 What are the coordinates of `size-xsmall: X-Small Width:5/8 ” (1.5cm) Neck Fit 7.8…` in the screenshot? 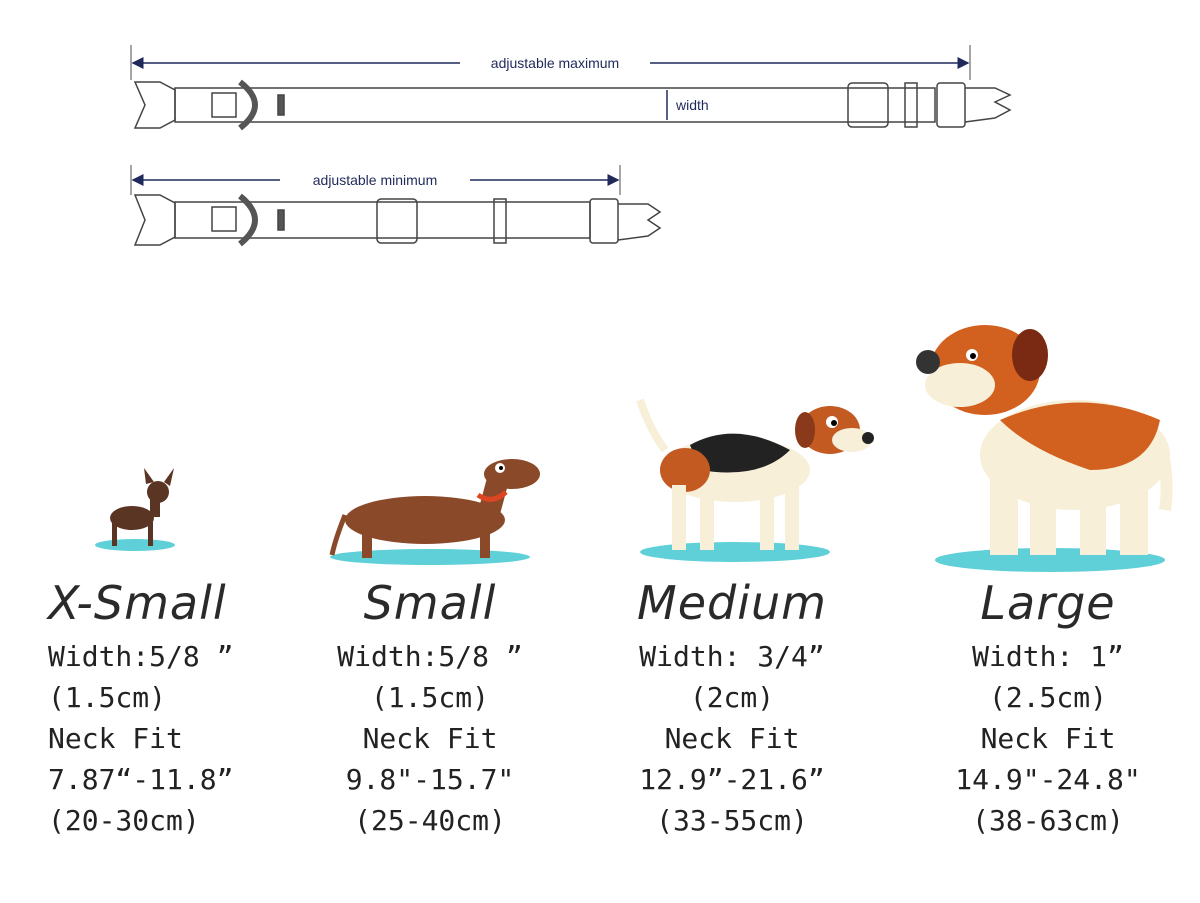 It's located at (198, 705).